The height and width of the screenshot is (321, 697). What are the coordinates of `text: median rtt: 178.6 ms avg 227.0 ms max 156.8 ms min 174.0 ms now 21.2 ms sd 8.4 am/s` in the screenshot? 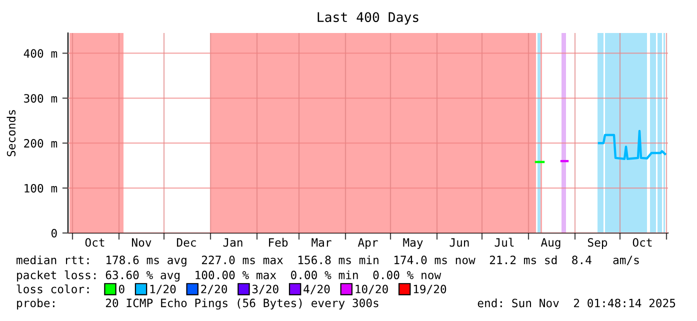 It's located at (327, 261).